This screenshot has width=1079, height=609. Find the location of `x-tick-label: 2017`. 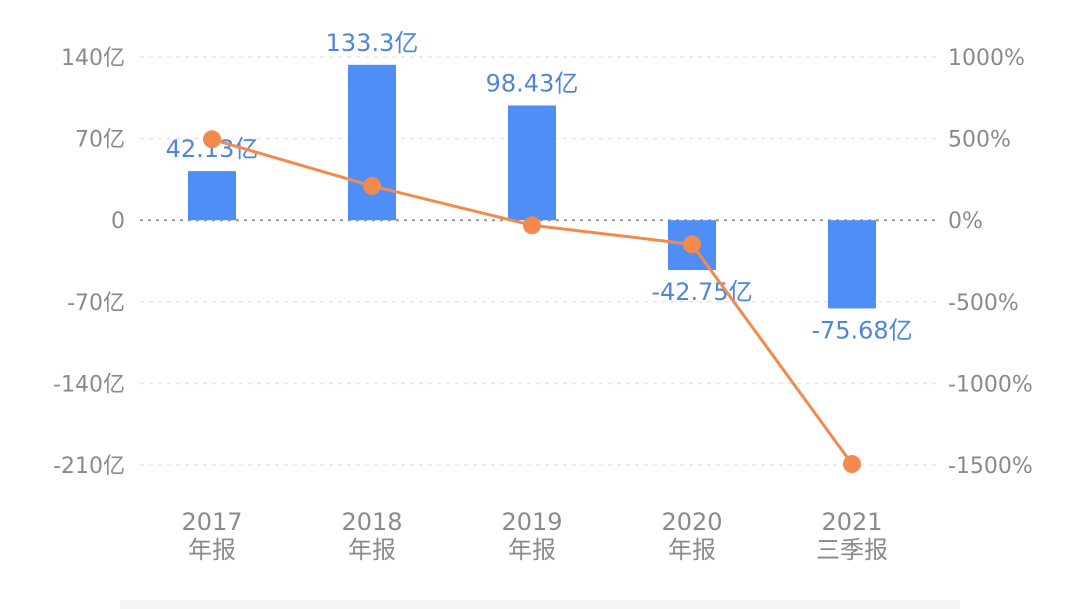

x-tick-label: 2017 is located at coordinates (211, 522).